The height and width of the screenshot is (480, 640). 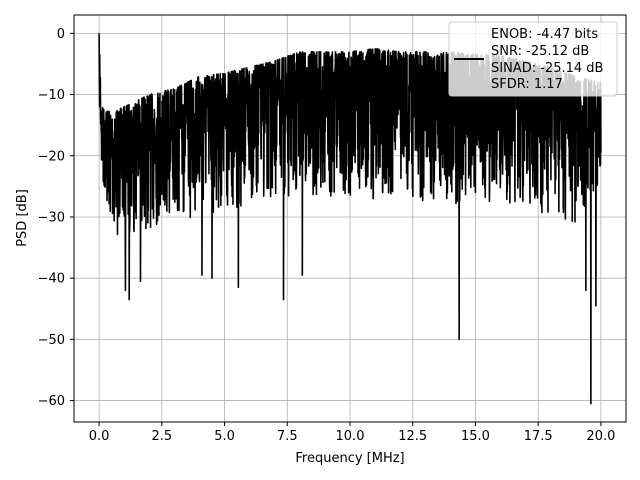 What do you see at coordinates (61, 34) in the screenshot?
I see `y-tick-label: 0` at bounding box center [61, 34].